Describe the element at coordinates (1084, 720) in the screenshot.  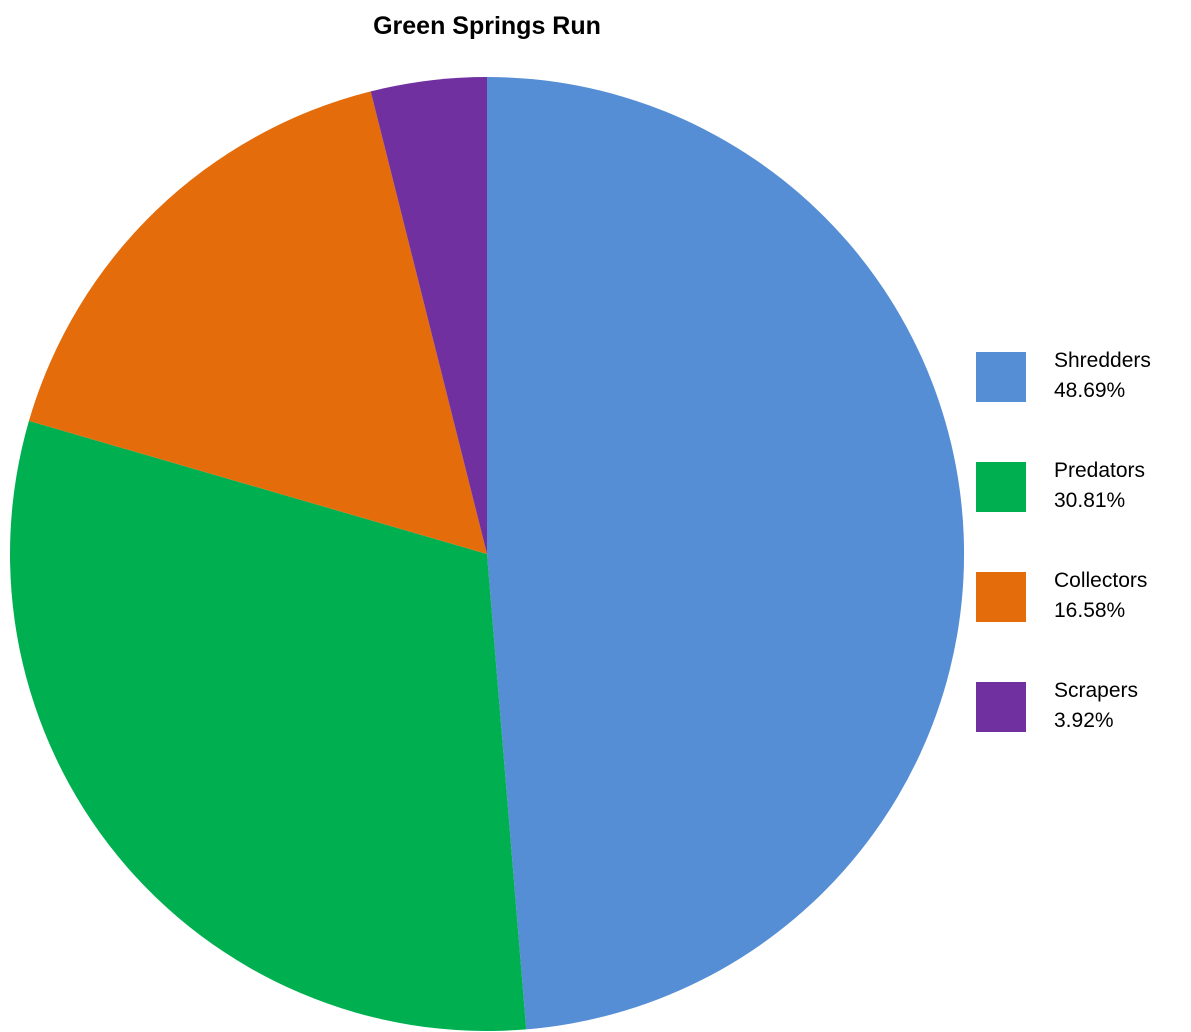
I see `legend-percent-scrapers: 3.92%` at that location.